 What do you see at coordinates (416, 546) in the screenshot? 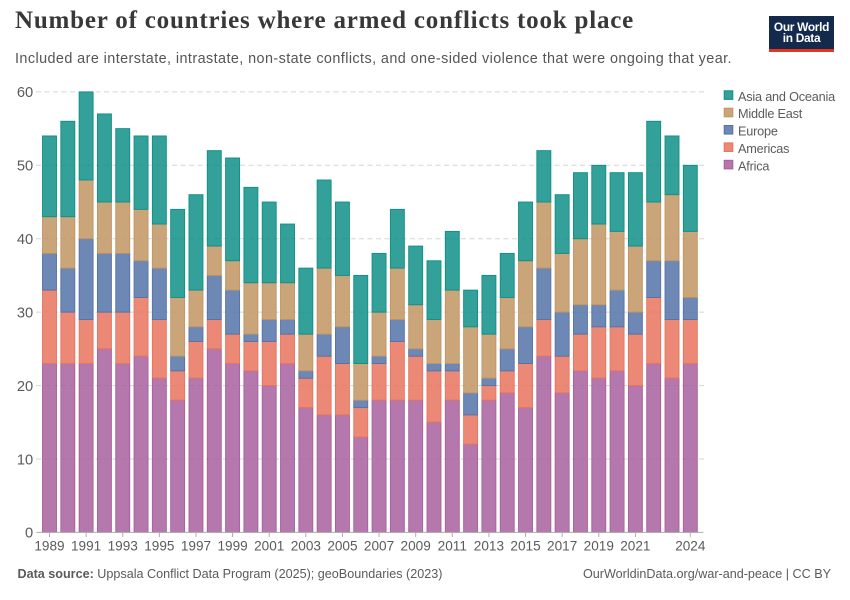
I see `svg-text: 2009` at bounding box center [416, 546].